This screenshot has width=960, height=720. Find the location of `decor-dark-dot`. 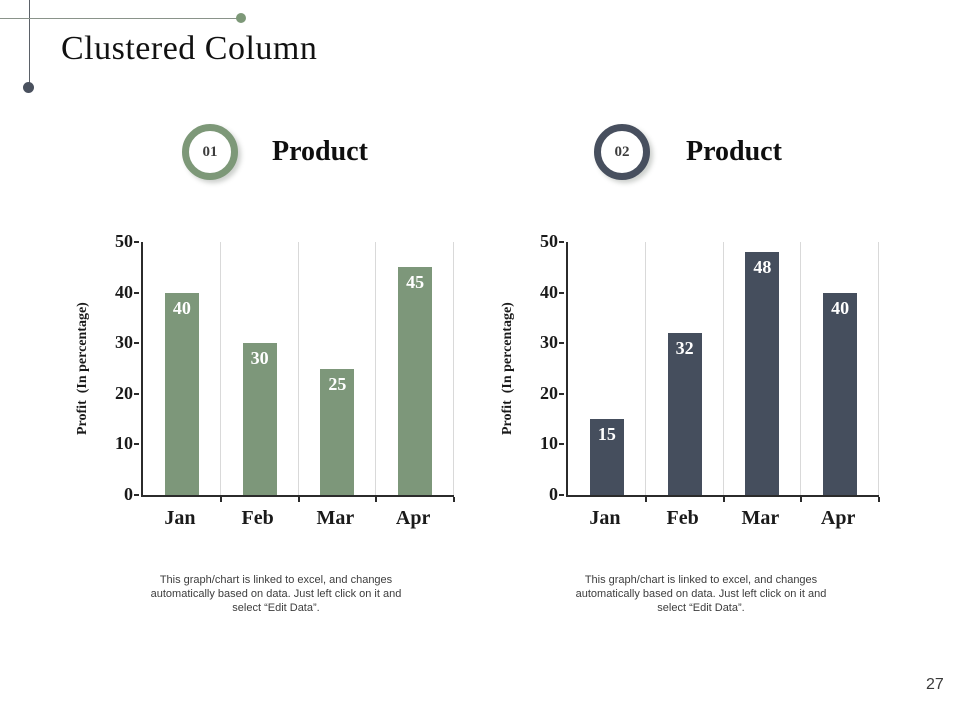

decor-dark-dot is located at coordinates (28, 87).